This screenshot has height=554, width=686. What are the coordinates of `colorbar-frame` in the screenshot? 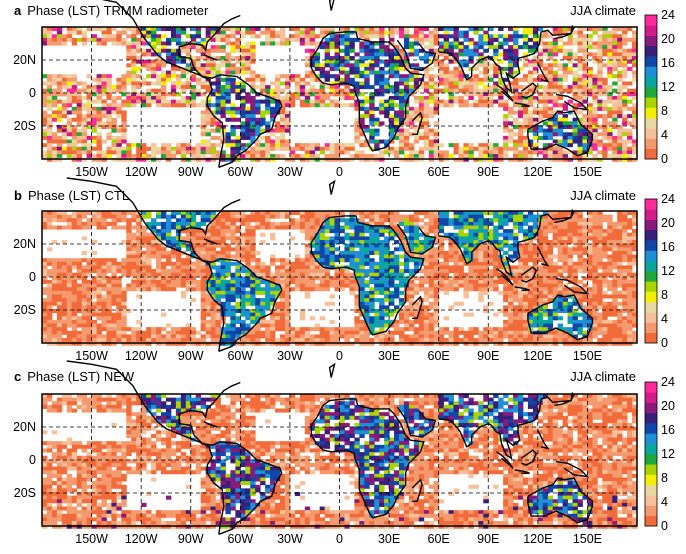 It's located at (651, 87).